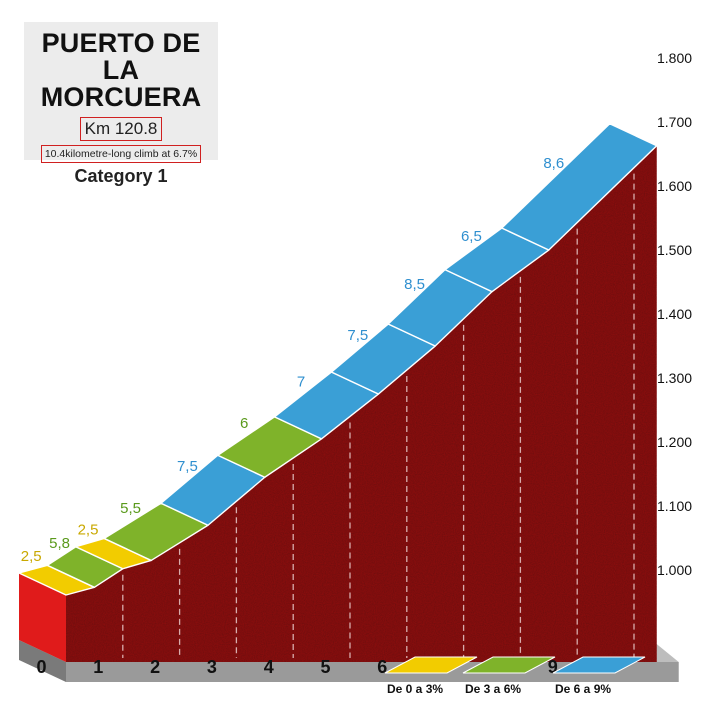  I want to click on profile-base-side, so click(42, 661).